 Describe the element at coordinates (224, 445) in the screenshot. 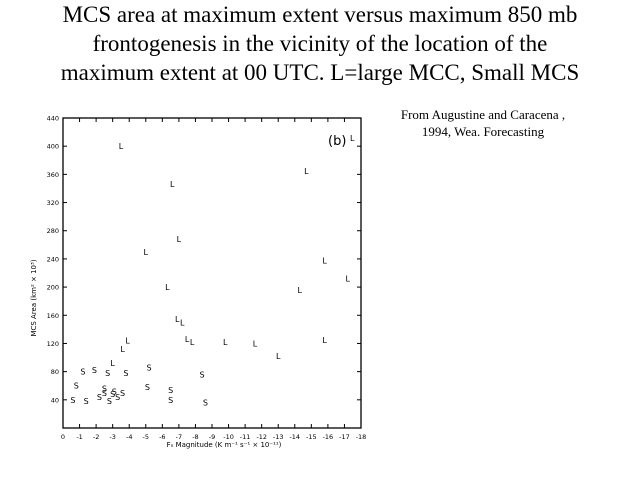

I see `x-axis-label: Fₙ Magnitude (K m⁻¹ s⁻¹ × 10⁻¹¹)` at that location.